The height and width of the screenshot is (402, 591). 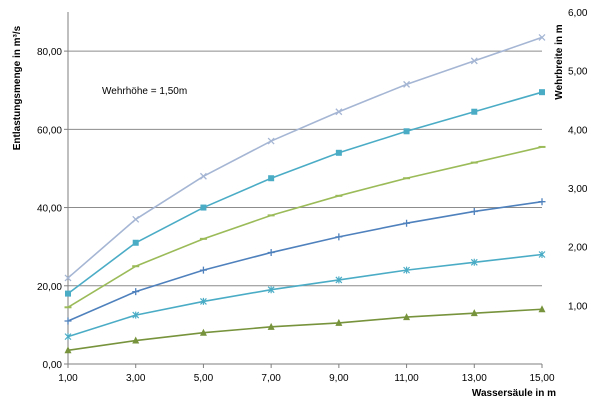 I want to click on y2-tick-label: 1,00, so click(x=578, y=306).